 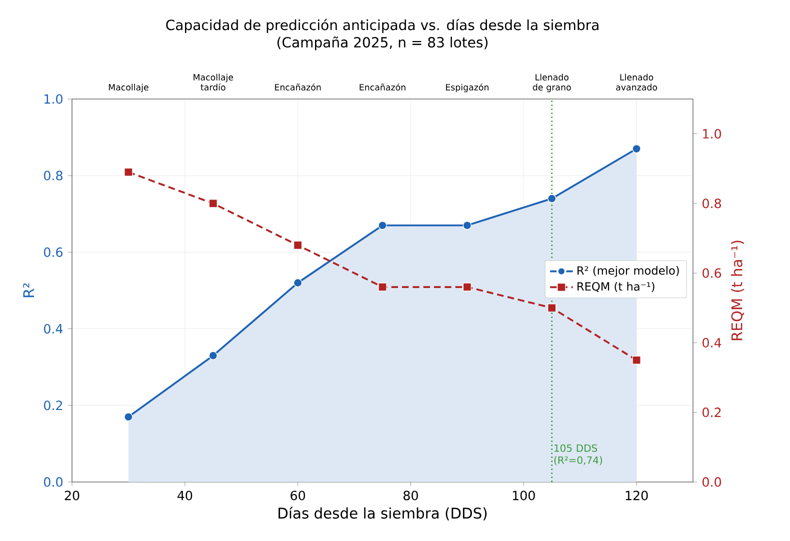 I want to click on text: Espigazón, so click(x=467, y=87).